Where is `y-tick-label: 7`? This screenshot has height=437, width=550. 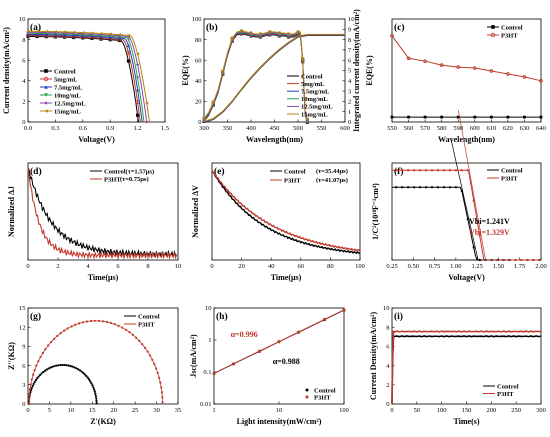 y-tick-label: 7 is located at coordinates (350, 50).